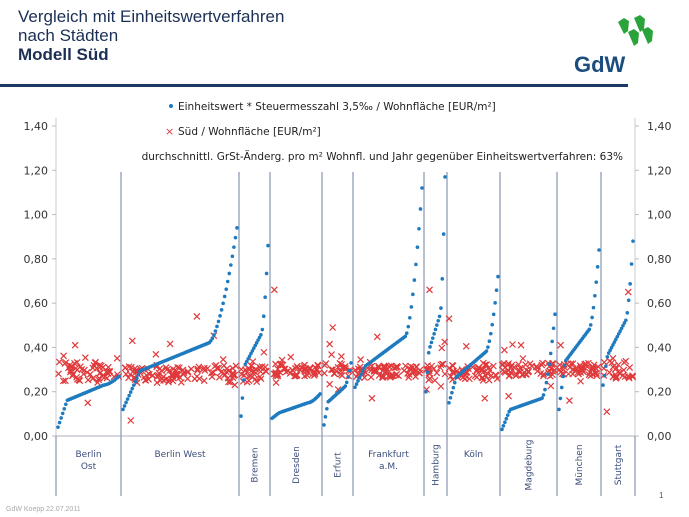 The image size is (689, 517). What do you see at coordinates (36, 259) in the screenshot?
I see `y-tick-label-left: 0,80` at bounding box center [36, 259].